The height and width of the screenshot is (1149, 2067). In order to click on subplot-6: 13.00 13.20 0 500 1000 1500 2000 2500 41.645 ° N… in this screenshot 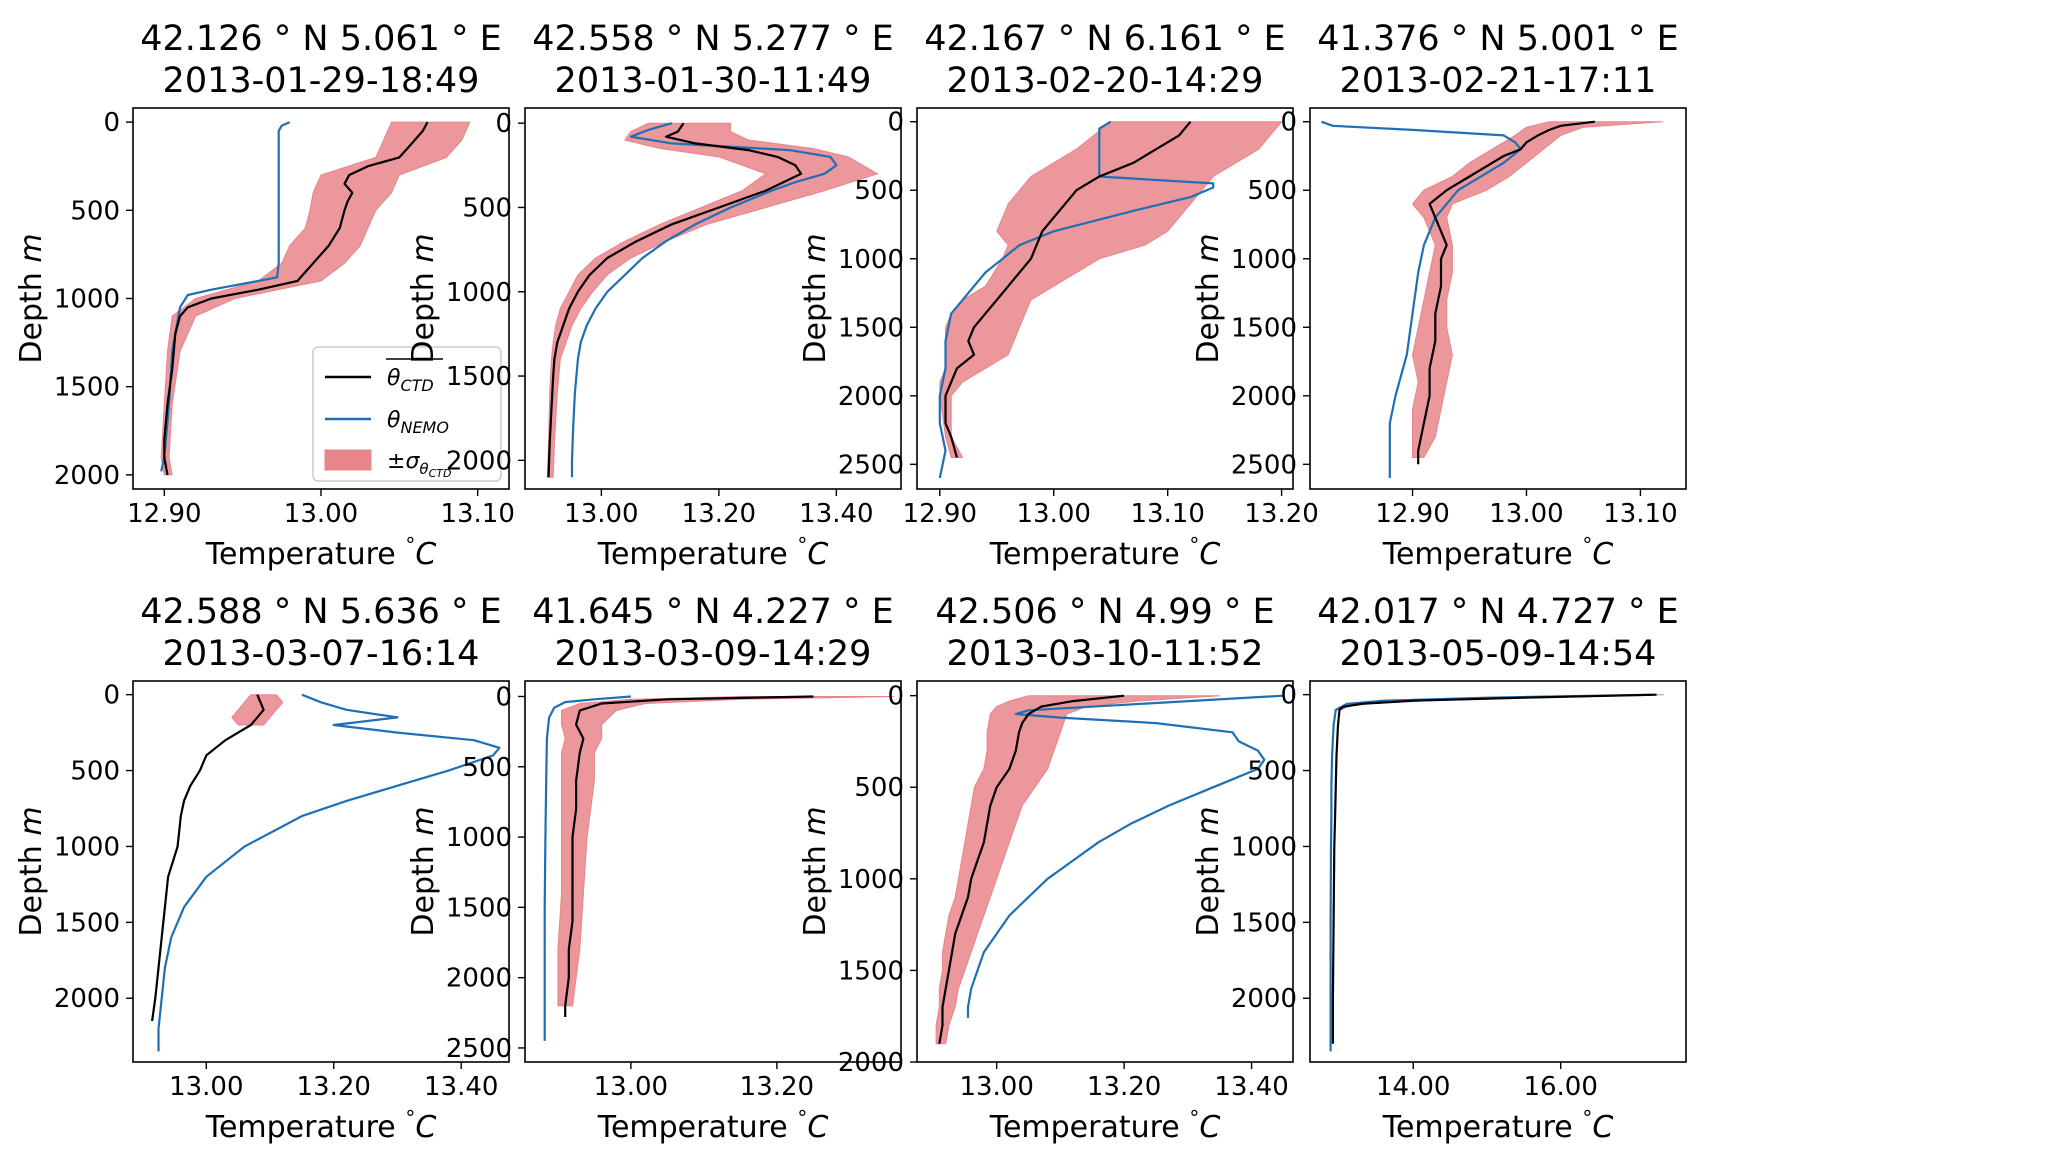, I will do `click(654, 868)`.